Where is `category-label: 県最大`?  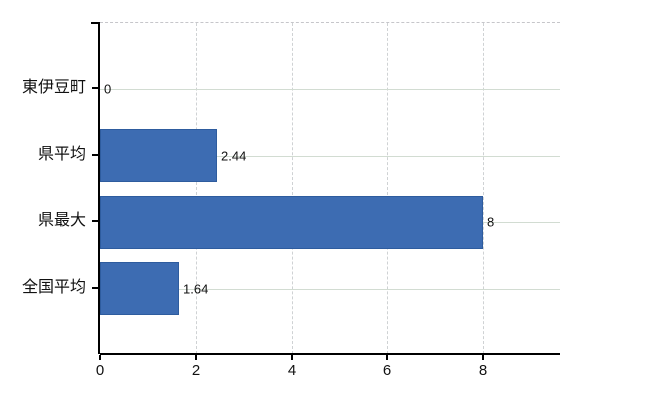 category-label: 県最大 is located at coordinates (61, 220).